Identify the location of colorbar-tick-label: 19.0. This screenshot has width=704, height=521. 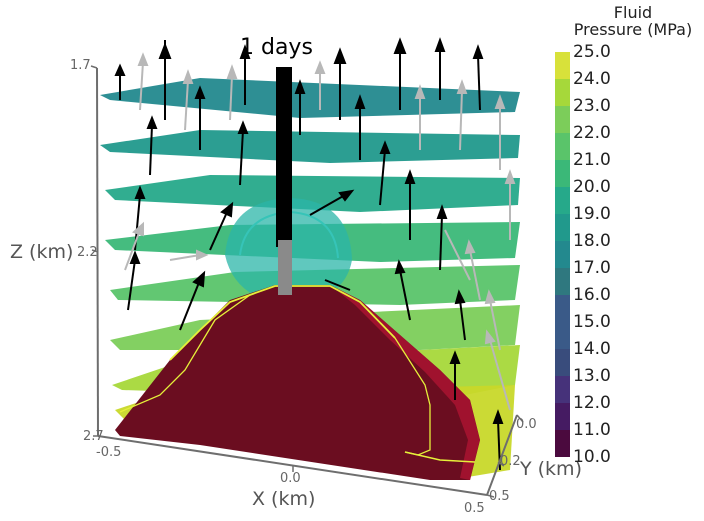
(592, 214).